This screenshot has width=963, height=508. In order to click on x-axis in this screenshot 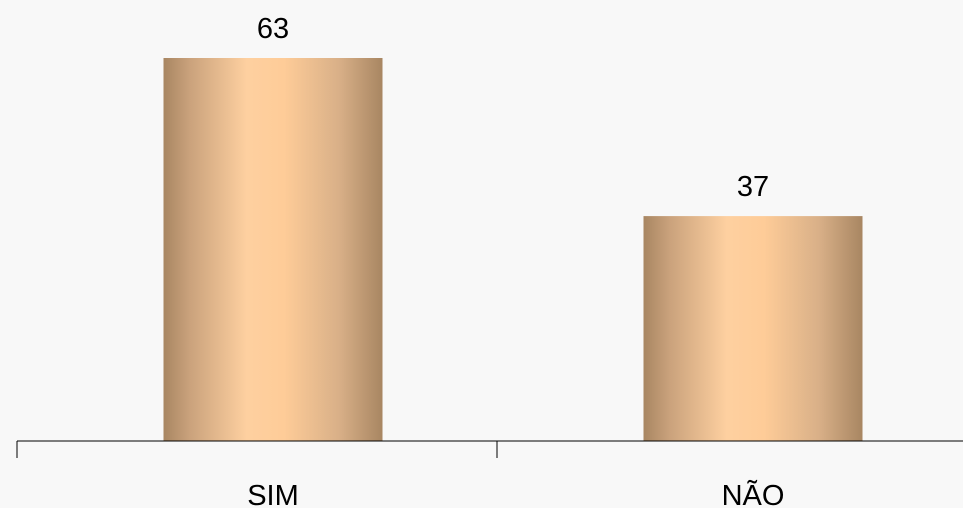, I will do `click(489, 449)`.